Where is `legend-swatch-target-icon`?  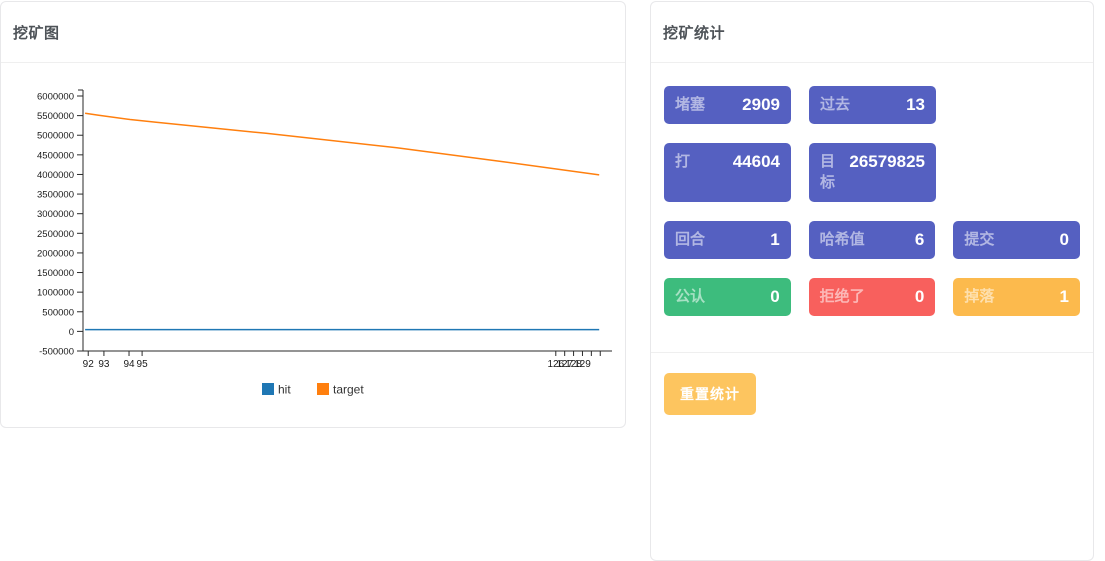
legend-swatch-target-icon is located at coordinates (323, 389).